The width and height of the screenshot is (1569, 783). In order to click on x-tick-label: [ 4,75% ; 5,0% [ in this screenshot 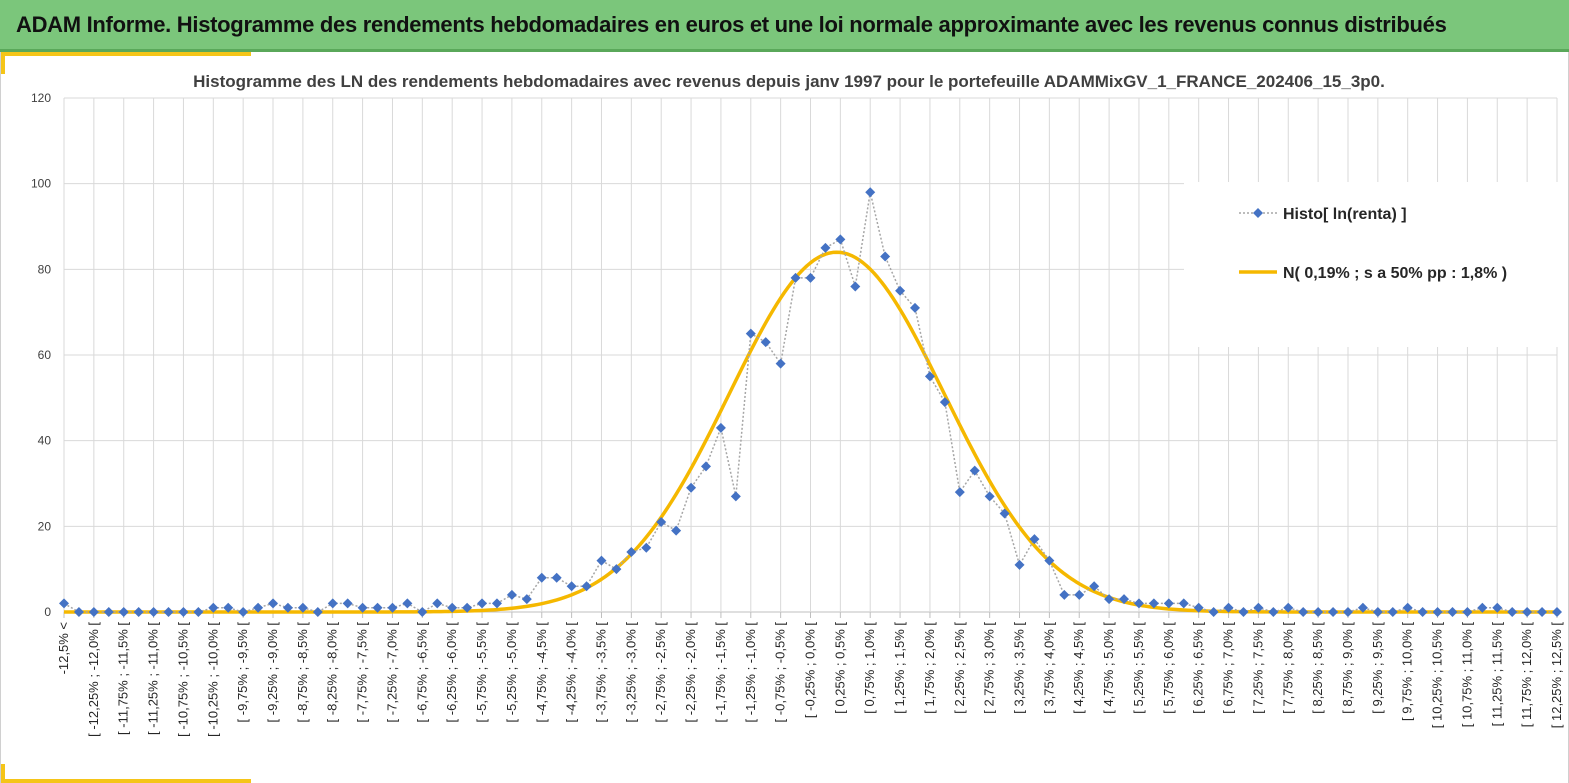, I will do `click(1108, 668)`.